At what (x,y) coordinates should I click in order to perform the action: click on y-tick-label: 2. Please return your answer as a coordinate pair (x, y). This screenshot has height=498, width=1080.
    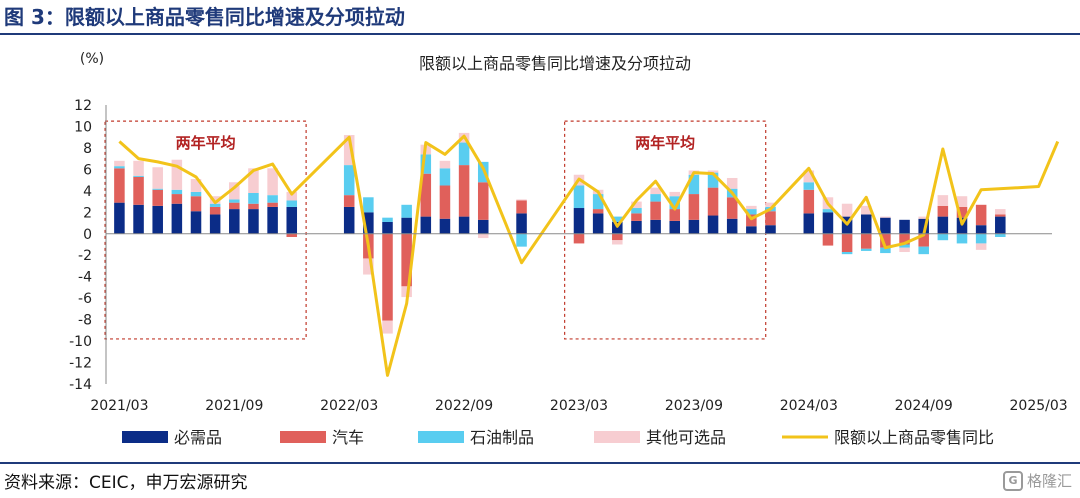
    Looking at the image, I should click on (87, 213).